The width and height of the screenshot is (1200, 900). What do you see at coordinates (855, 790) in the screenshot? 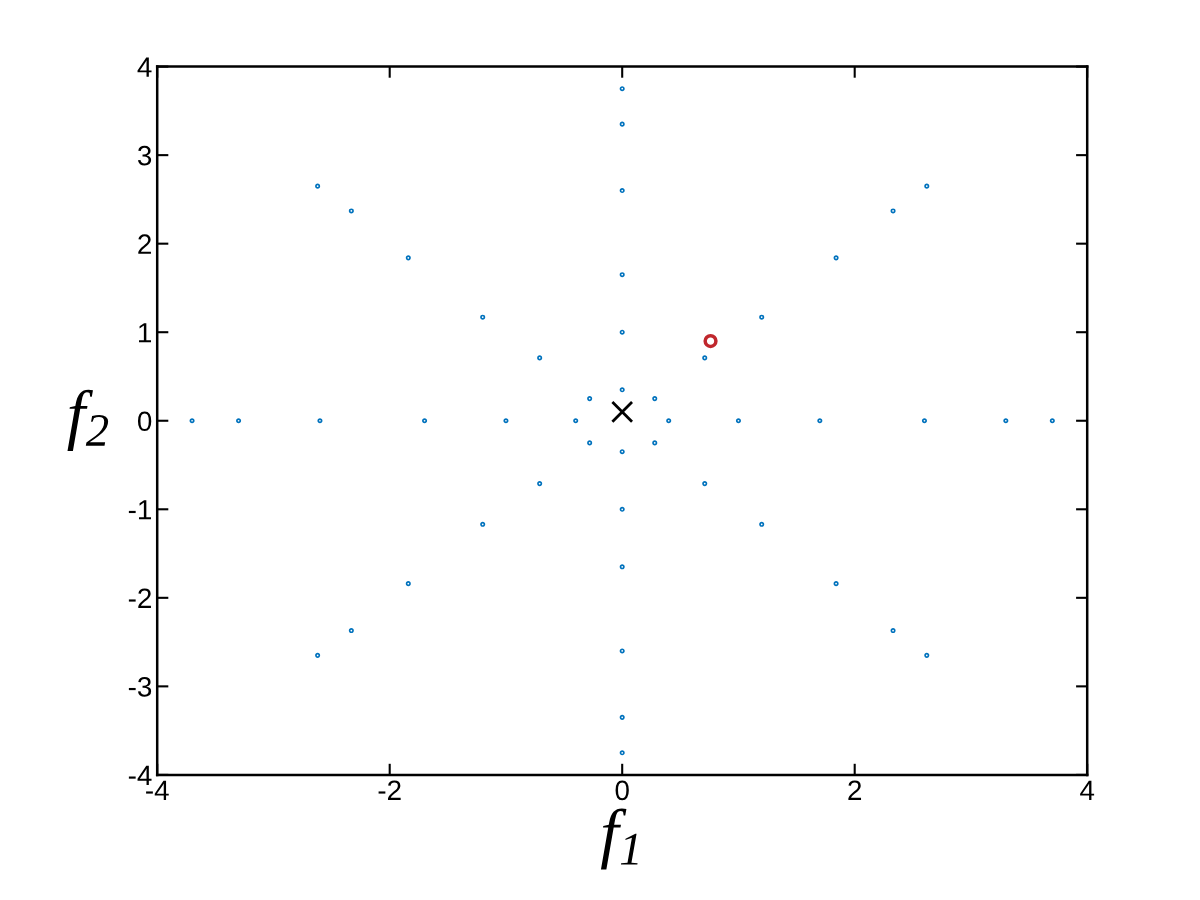
I see `x-tick-label: 2` at bounding box center [855, 790].